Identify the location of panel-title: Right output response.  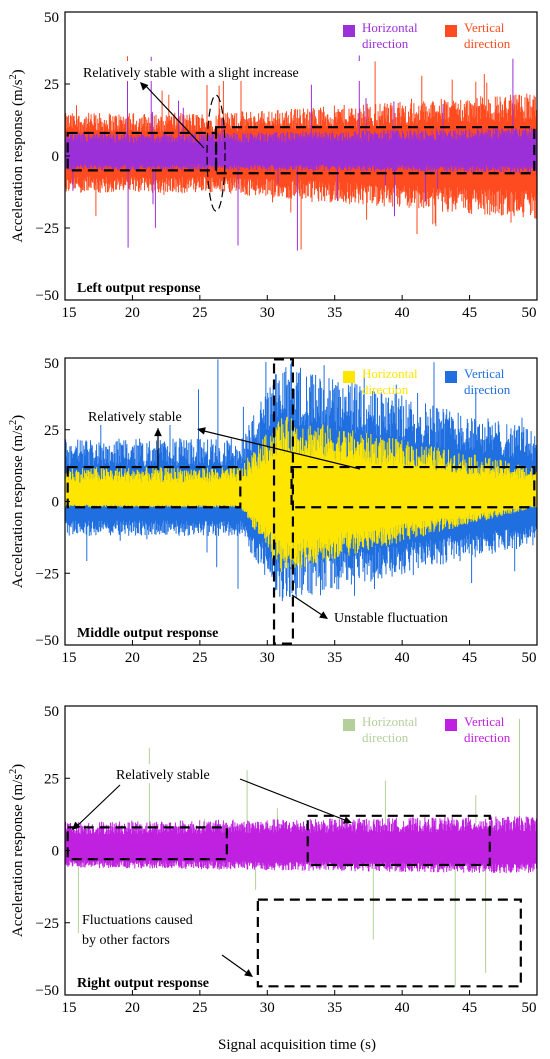
(143, 983).